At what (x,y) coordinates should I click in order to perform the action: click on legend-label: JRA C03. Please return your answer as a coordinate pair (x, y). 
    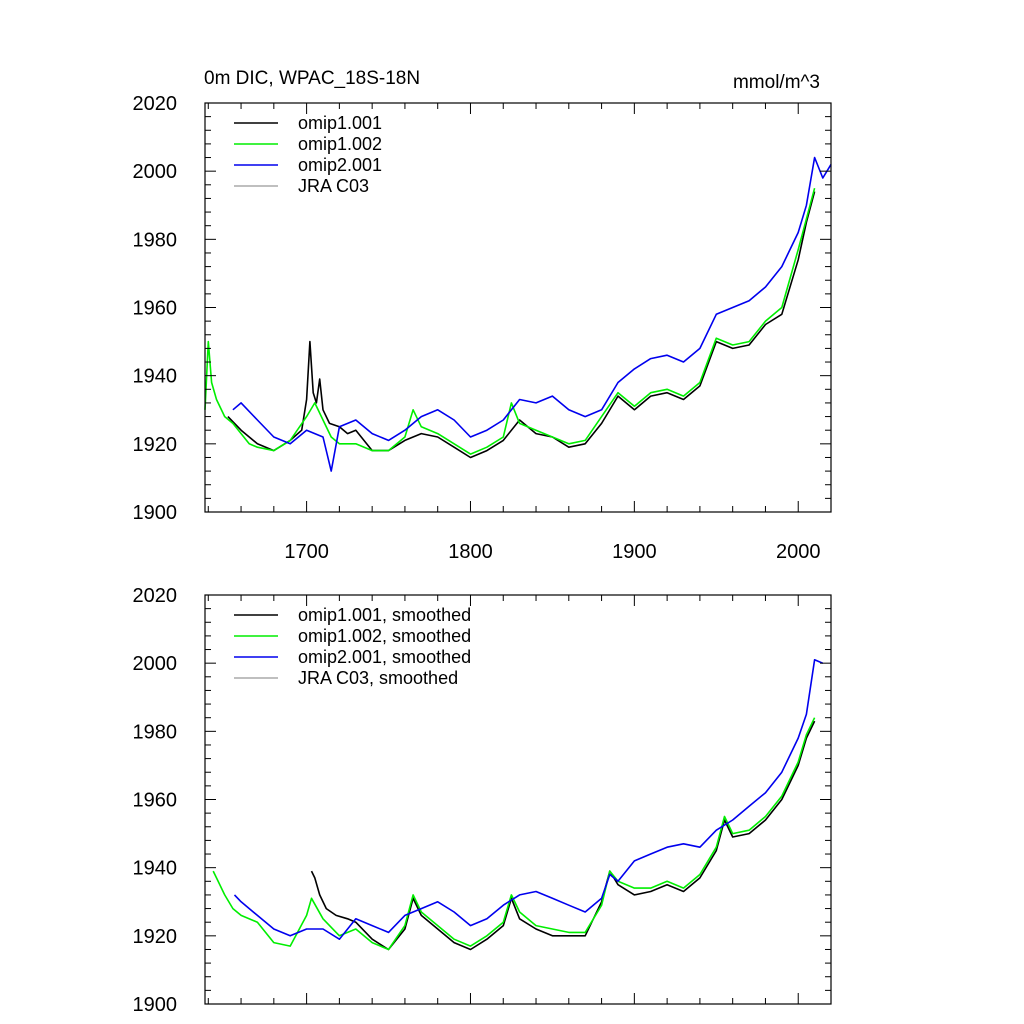
    Looking at the image, I should click on (333, 186).